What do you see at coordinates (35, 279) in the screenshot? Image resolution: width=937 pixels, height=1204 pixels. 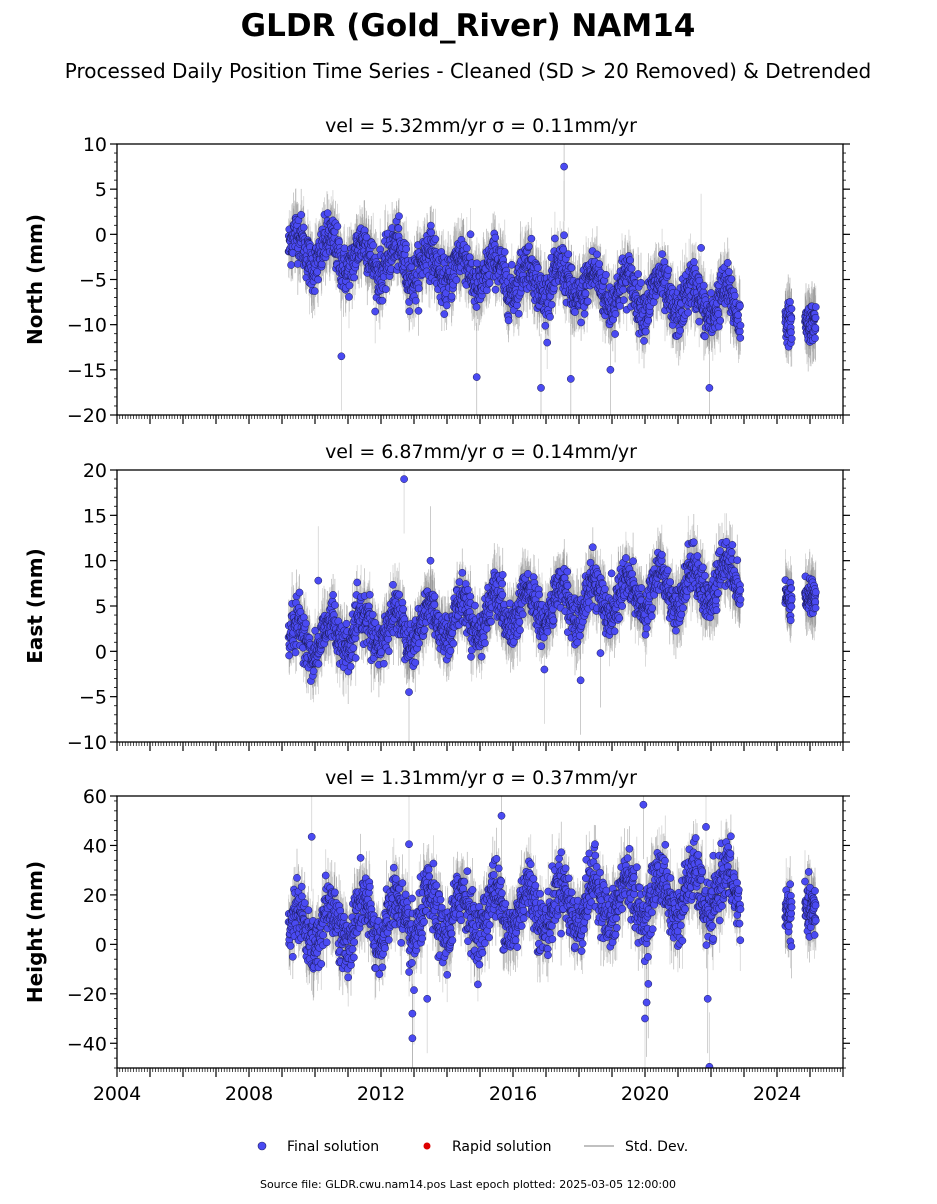 I see `y-axis-label: North (mm)` at bounding box center [35, 279].